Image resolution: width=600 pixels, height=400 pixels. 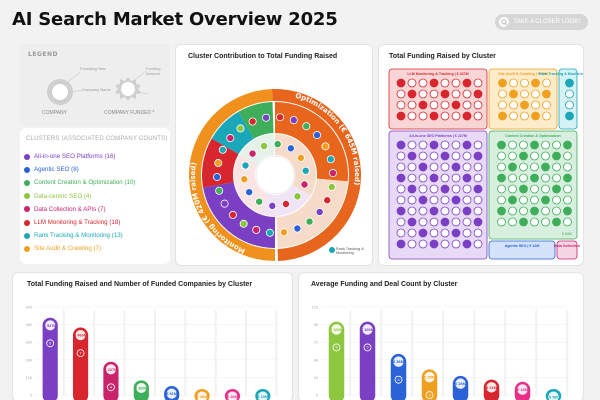 I want to click on cluster-label: Data Collection & APIs (7), so click(x=70, y=209).